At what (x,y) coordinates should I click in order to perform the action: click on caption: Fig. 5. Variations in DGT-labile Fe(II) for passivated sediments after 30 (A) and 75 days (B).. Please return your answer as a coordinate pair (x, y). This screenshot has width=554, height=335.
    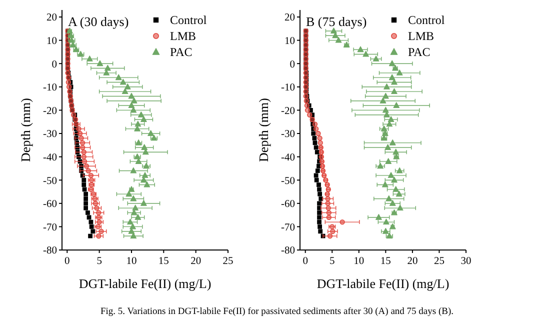
    Looking at the image, I should click on (277, 312).